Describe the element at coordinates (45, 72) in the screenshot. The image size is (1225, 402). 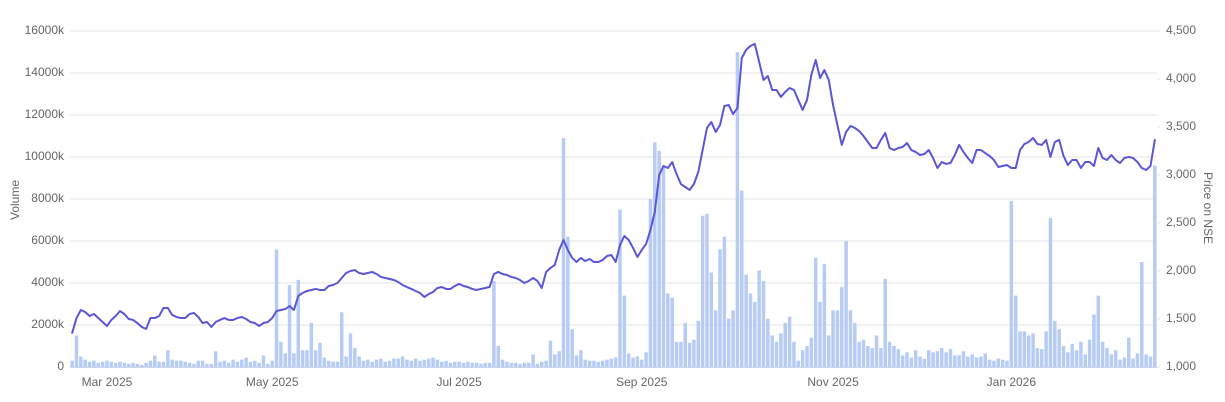
I see `y-tick-label: 14000k` at that location.